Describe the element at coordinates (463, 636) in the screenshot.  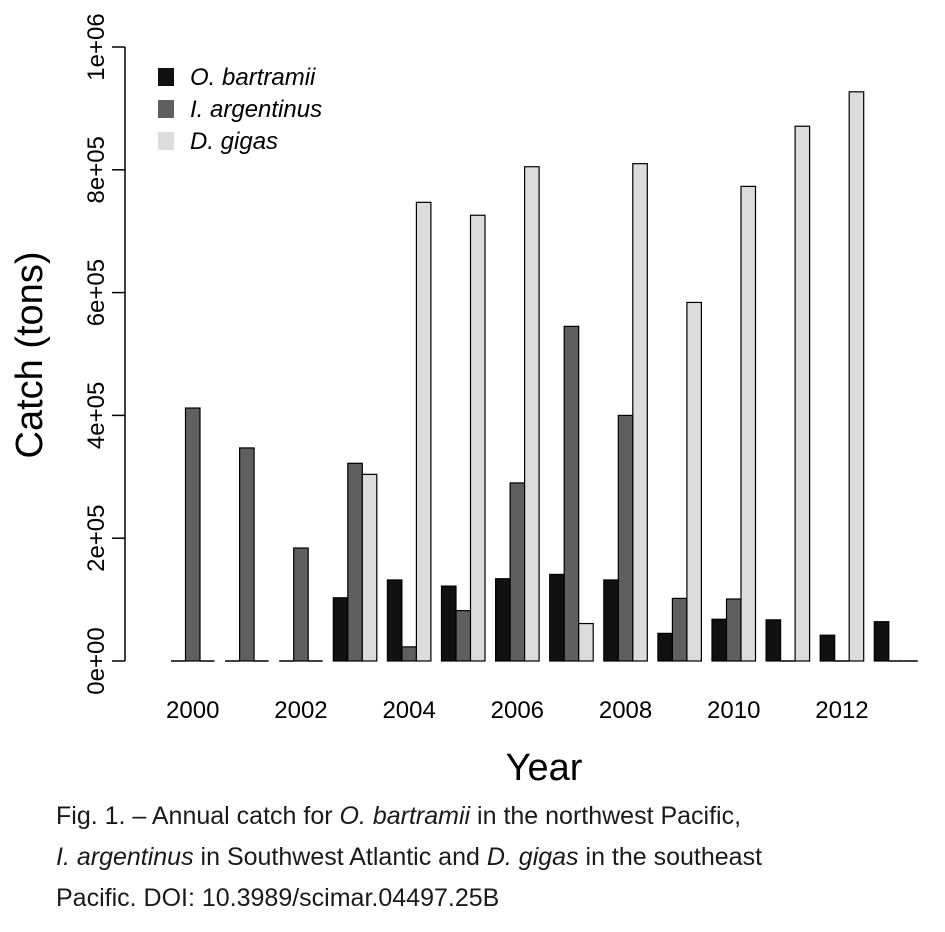
I see `bar-iargentinus-2005` at that location.